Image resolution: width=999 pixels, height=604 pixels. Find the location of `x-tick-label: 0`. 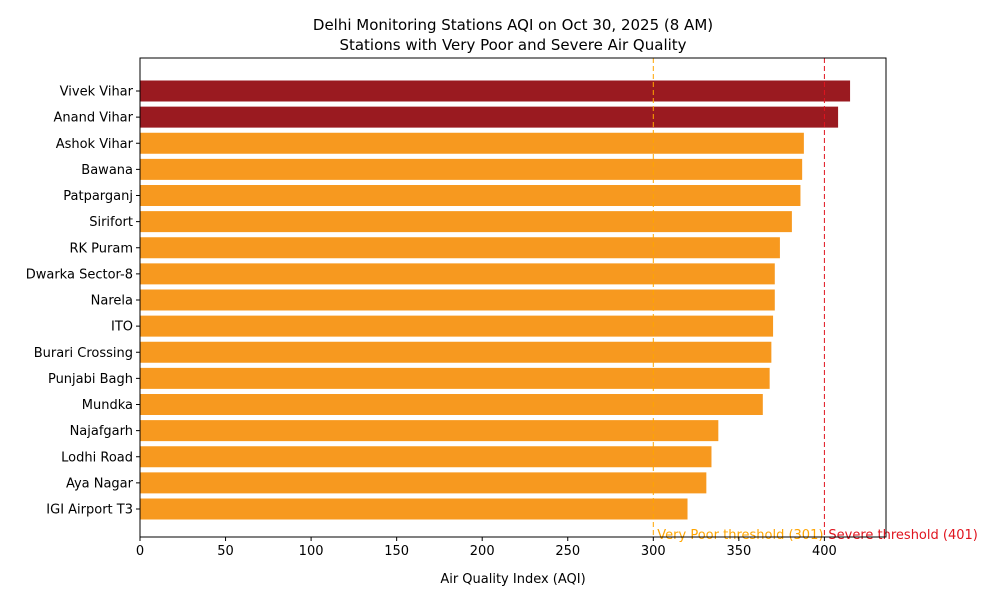

x-tick-label: 0 is located at coordinates (140, 551).